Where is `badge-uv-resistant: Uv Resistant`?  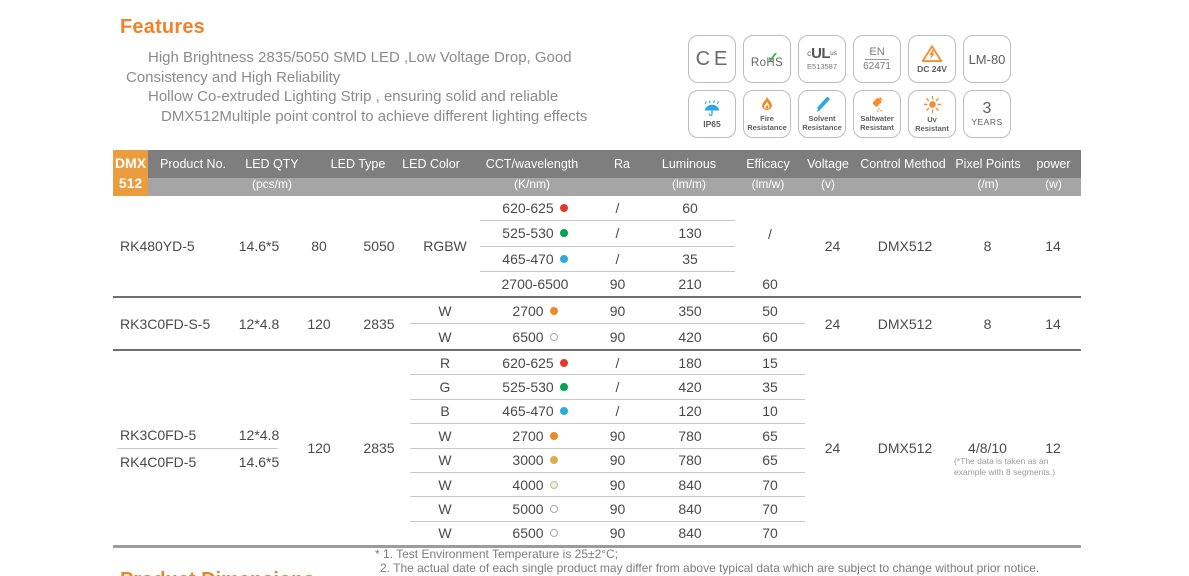
badge-uv-resistant: Uv Resistant is located at coordinates (932, 114).